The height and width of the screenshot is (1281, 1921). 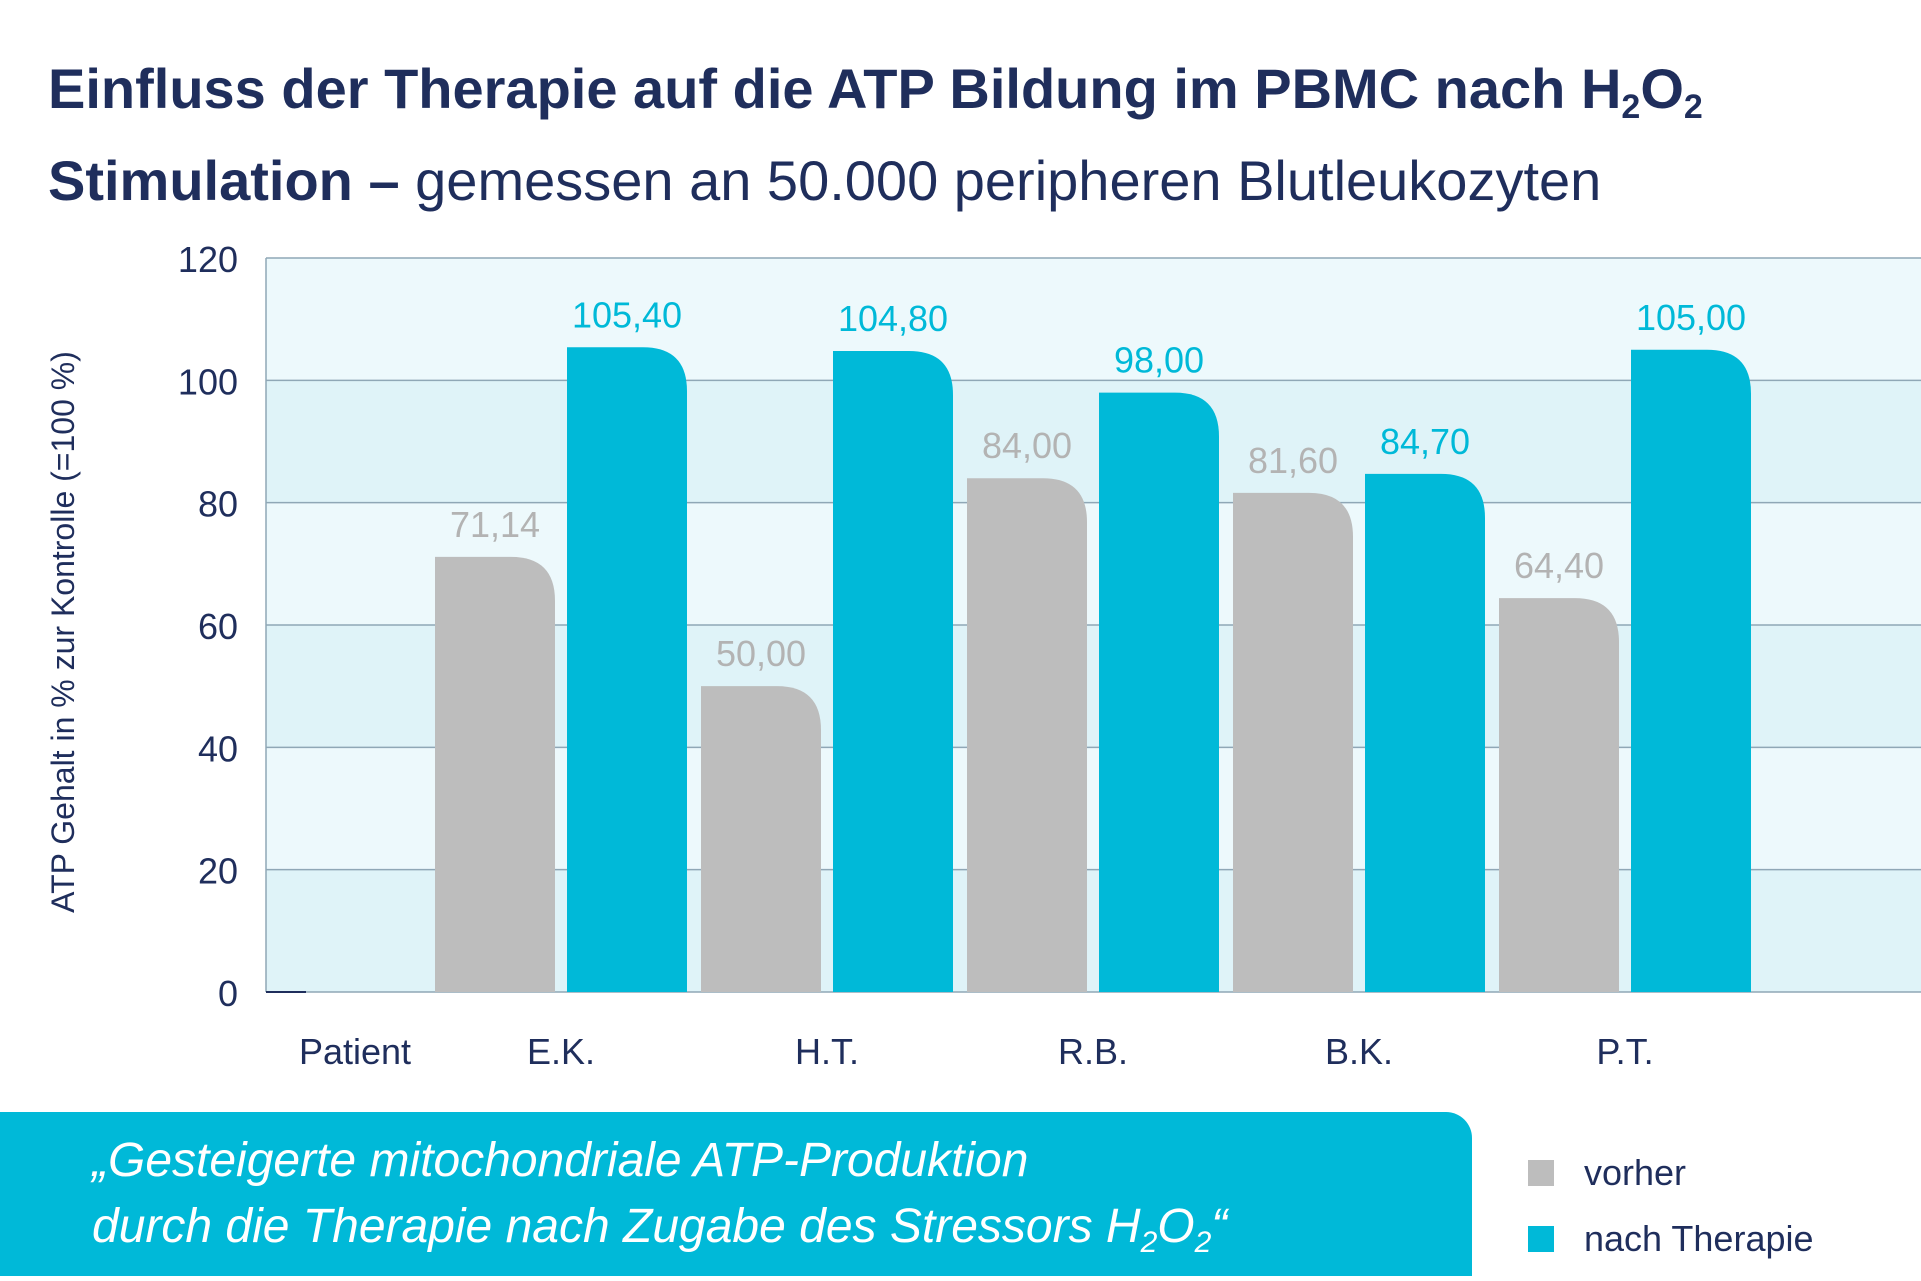 I want to click on y-axis-title: ATP Gehalt in % zur Kontrolle (=100 %), so click(x=63, y=632).